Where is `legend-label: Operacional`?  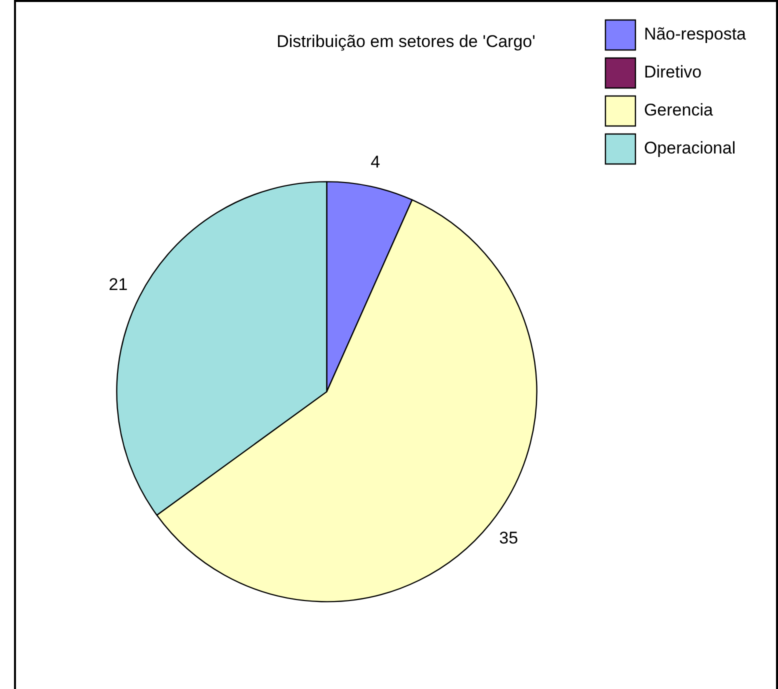 legend-label: Operacional is located at coordinates (690, 148).